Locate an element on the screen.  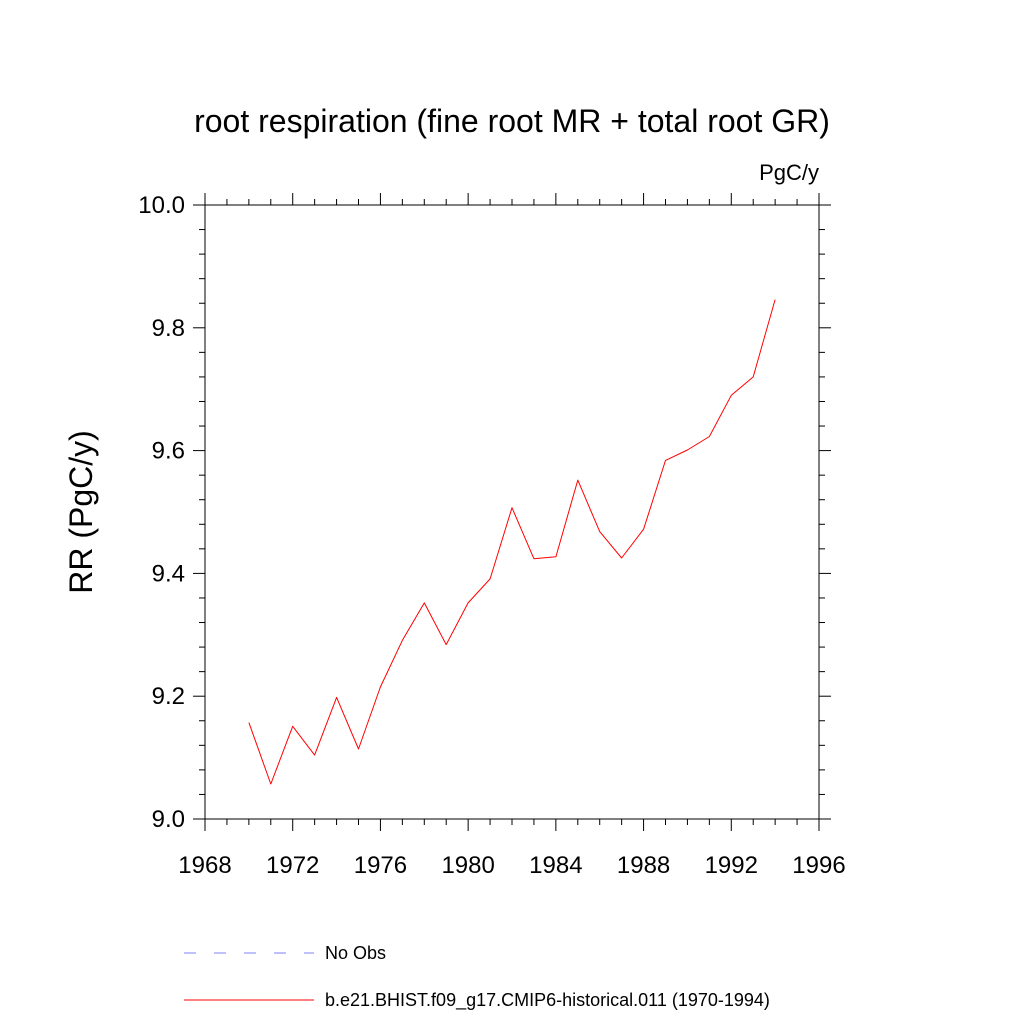
y-tick-label: 10.0 is located at coordinates (161, 205).